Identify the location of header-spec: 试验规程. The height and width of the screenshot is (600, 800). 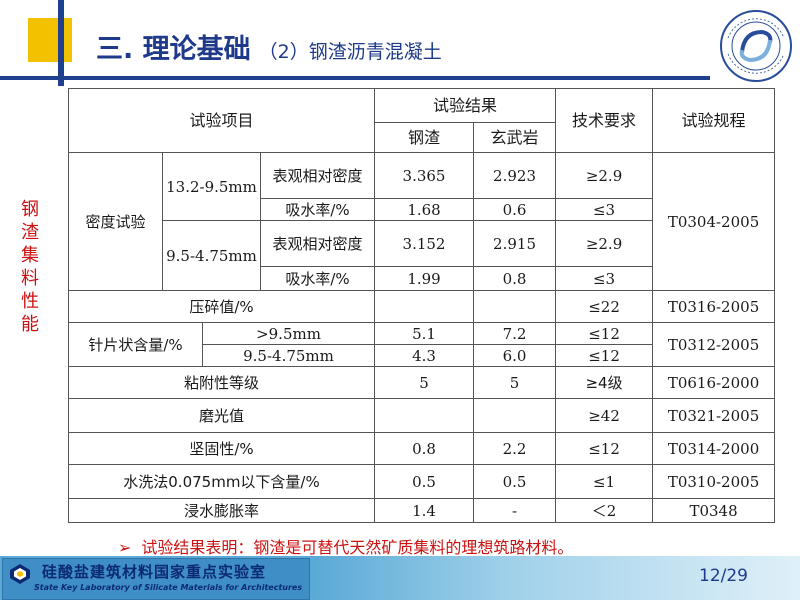
(714, 120).